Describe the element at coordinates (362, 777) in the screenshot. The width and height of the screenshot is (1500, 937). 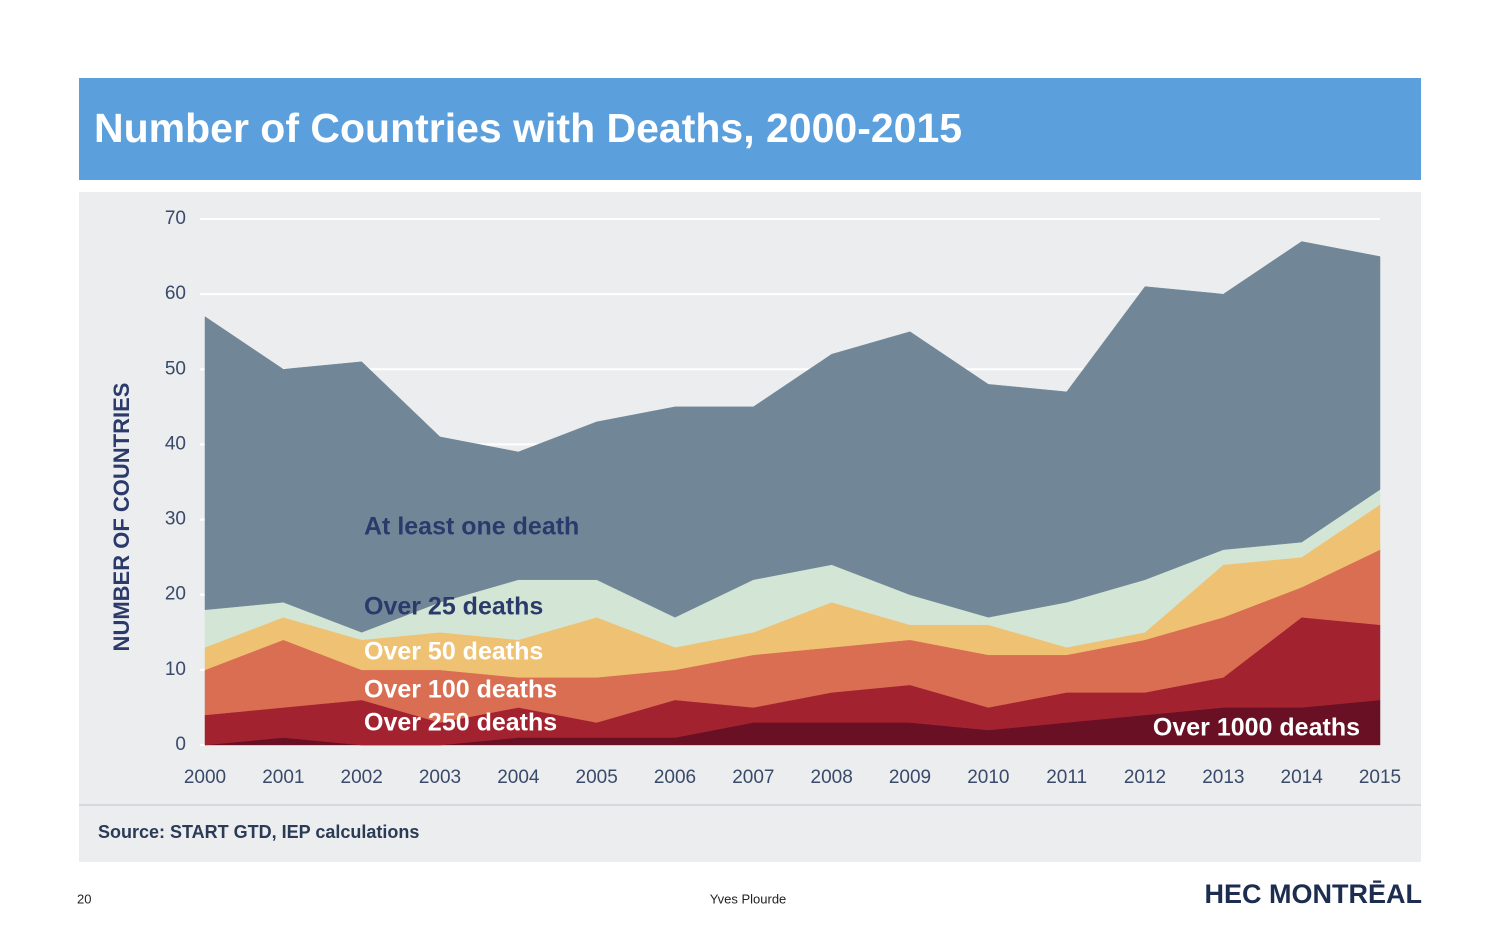
I see `x-tick-label: 2002` at that location.